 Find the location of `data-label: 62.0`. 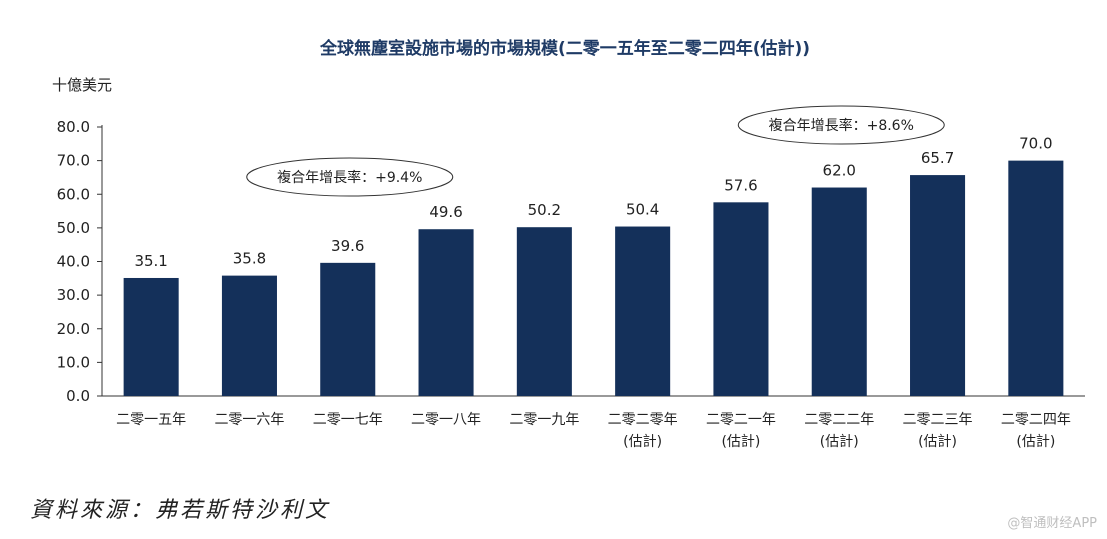

data-label: 62.0 is located at coordinates (839, 171).